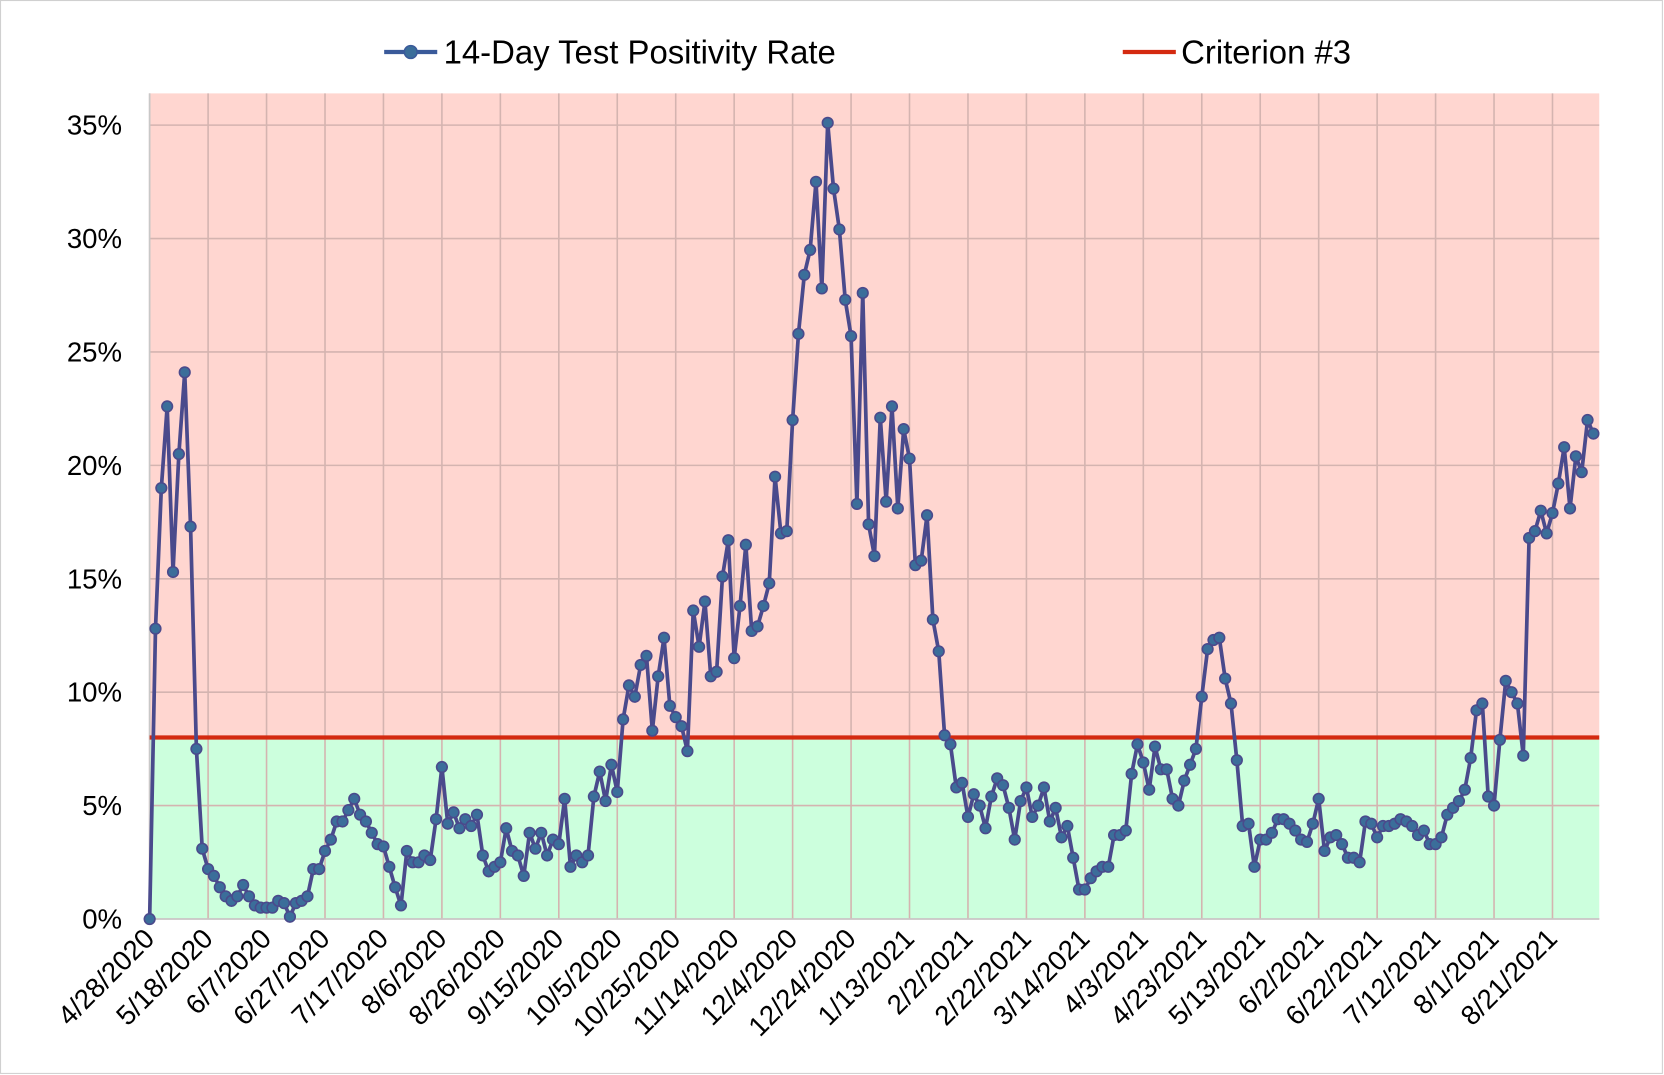  Describe the element at coordinates (102, 805) in the screenshot. I see `y-tick-label: 5%` at that location.